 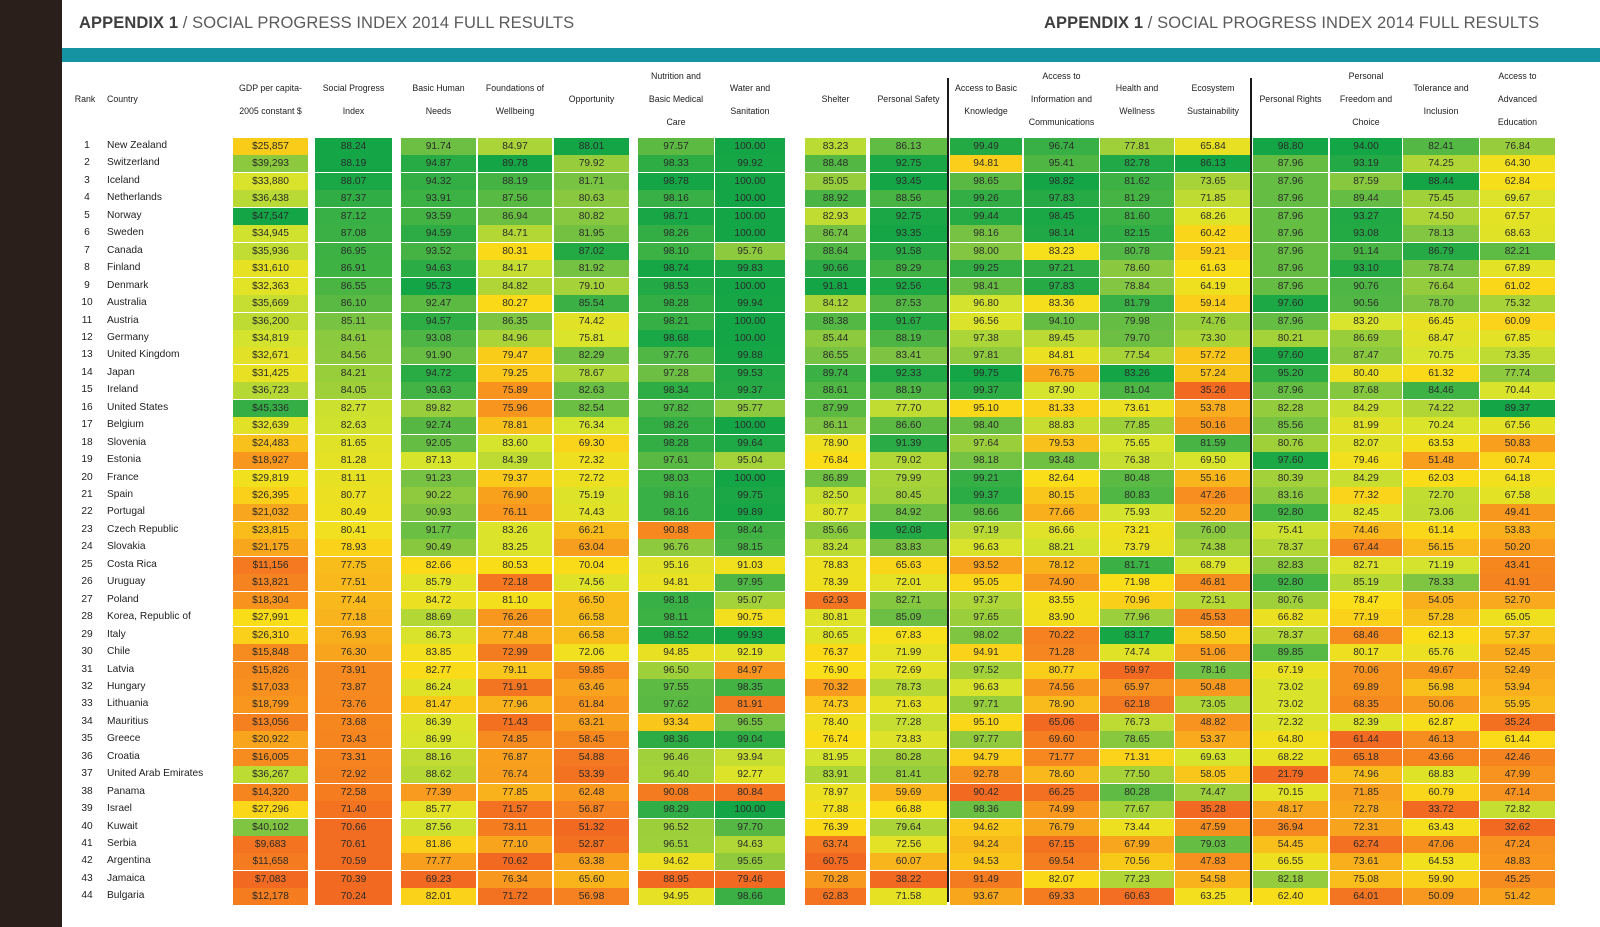 I want to click on table-cell: 73.68, so click(x=353, y=722).